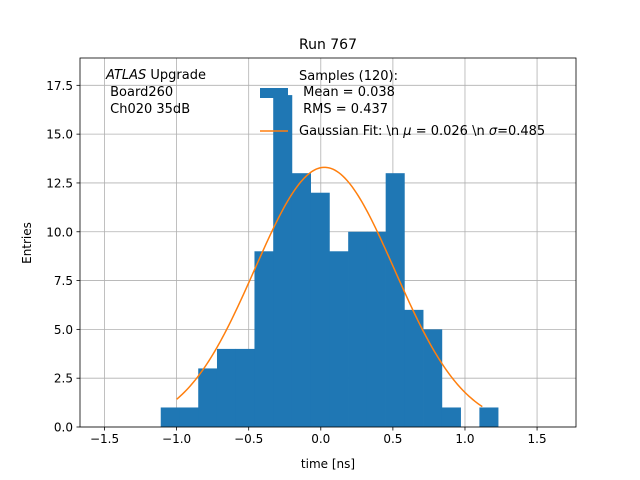  I want to click on y-tick-label: 15.0, so click(59, 135).